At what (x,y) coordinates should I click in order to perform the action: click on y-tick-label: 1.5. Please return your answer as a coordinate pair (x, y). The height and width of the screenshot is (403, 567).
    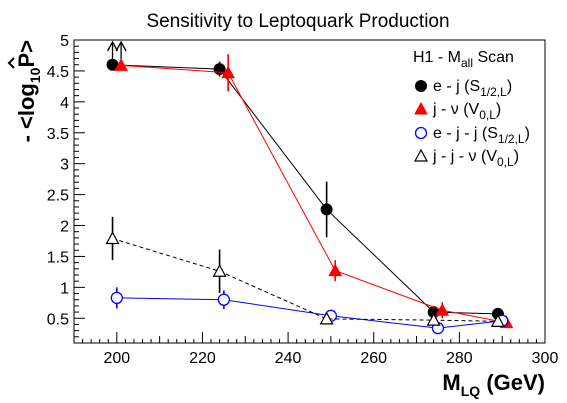
    Looking at the image, I should click on (58, 257).